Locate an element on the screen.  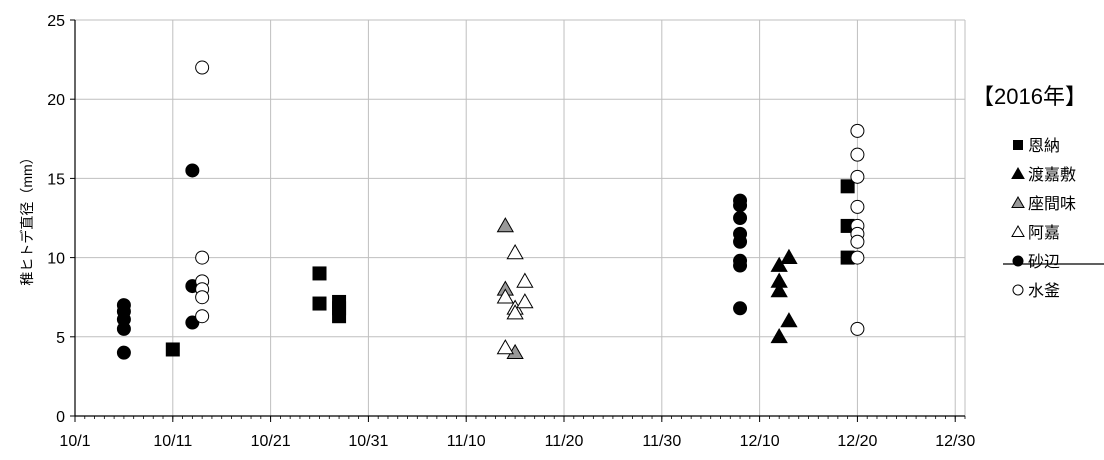
legend-label: 座間味 is located at coordinates (1052, 204).